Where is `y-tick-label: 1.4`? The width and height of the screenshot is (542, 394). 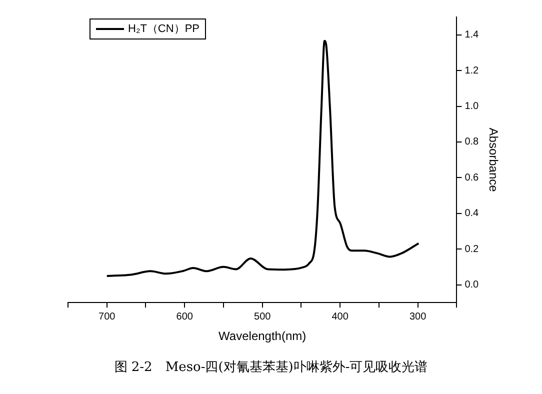 y-tick-label: 1.4 is located at coordinates (472, 35).